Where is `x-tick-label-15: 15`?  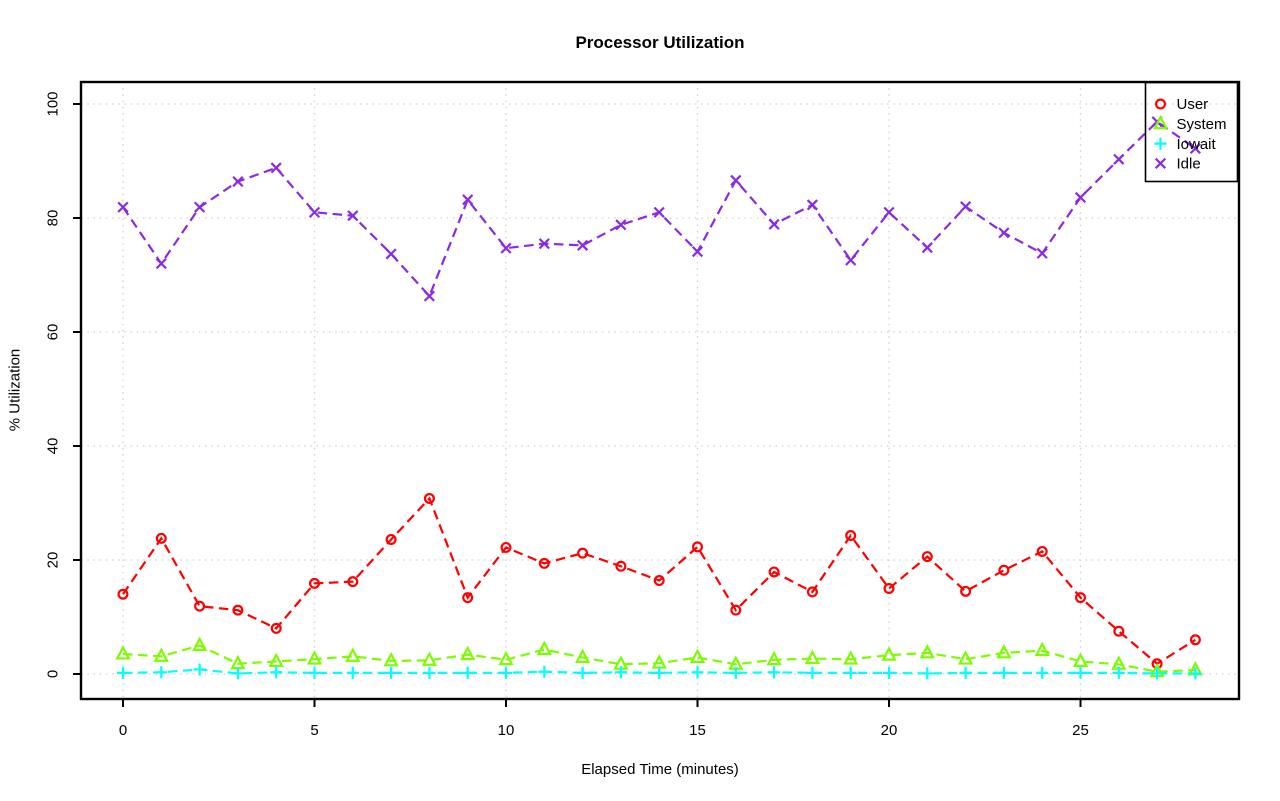
x-tick-label-15: 15 is located at coordinates (697, 730).